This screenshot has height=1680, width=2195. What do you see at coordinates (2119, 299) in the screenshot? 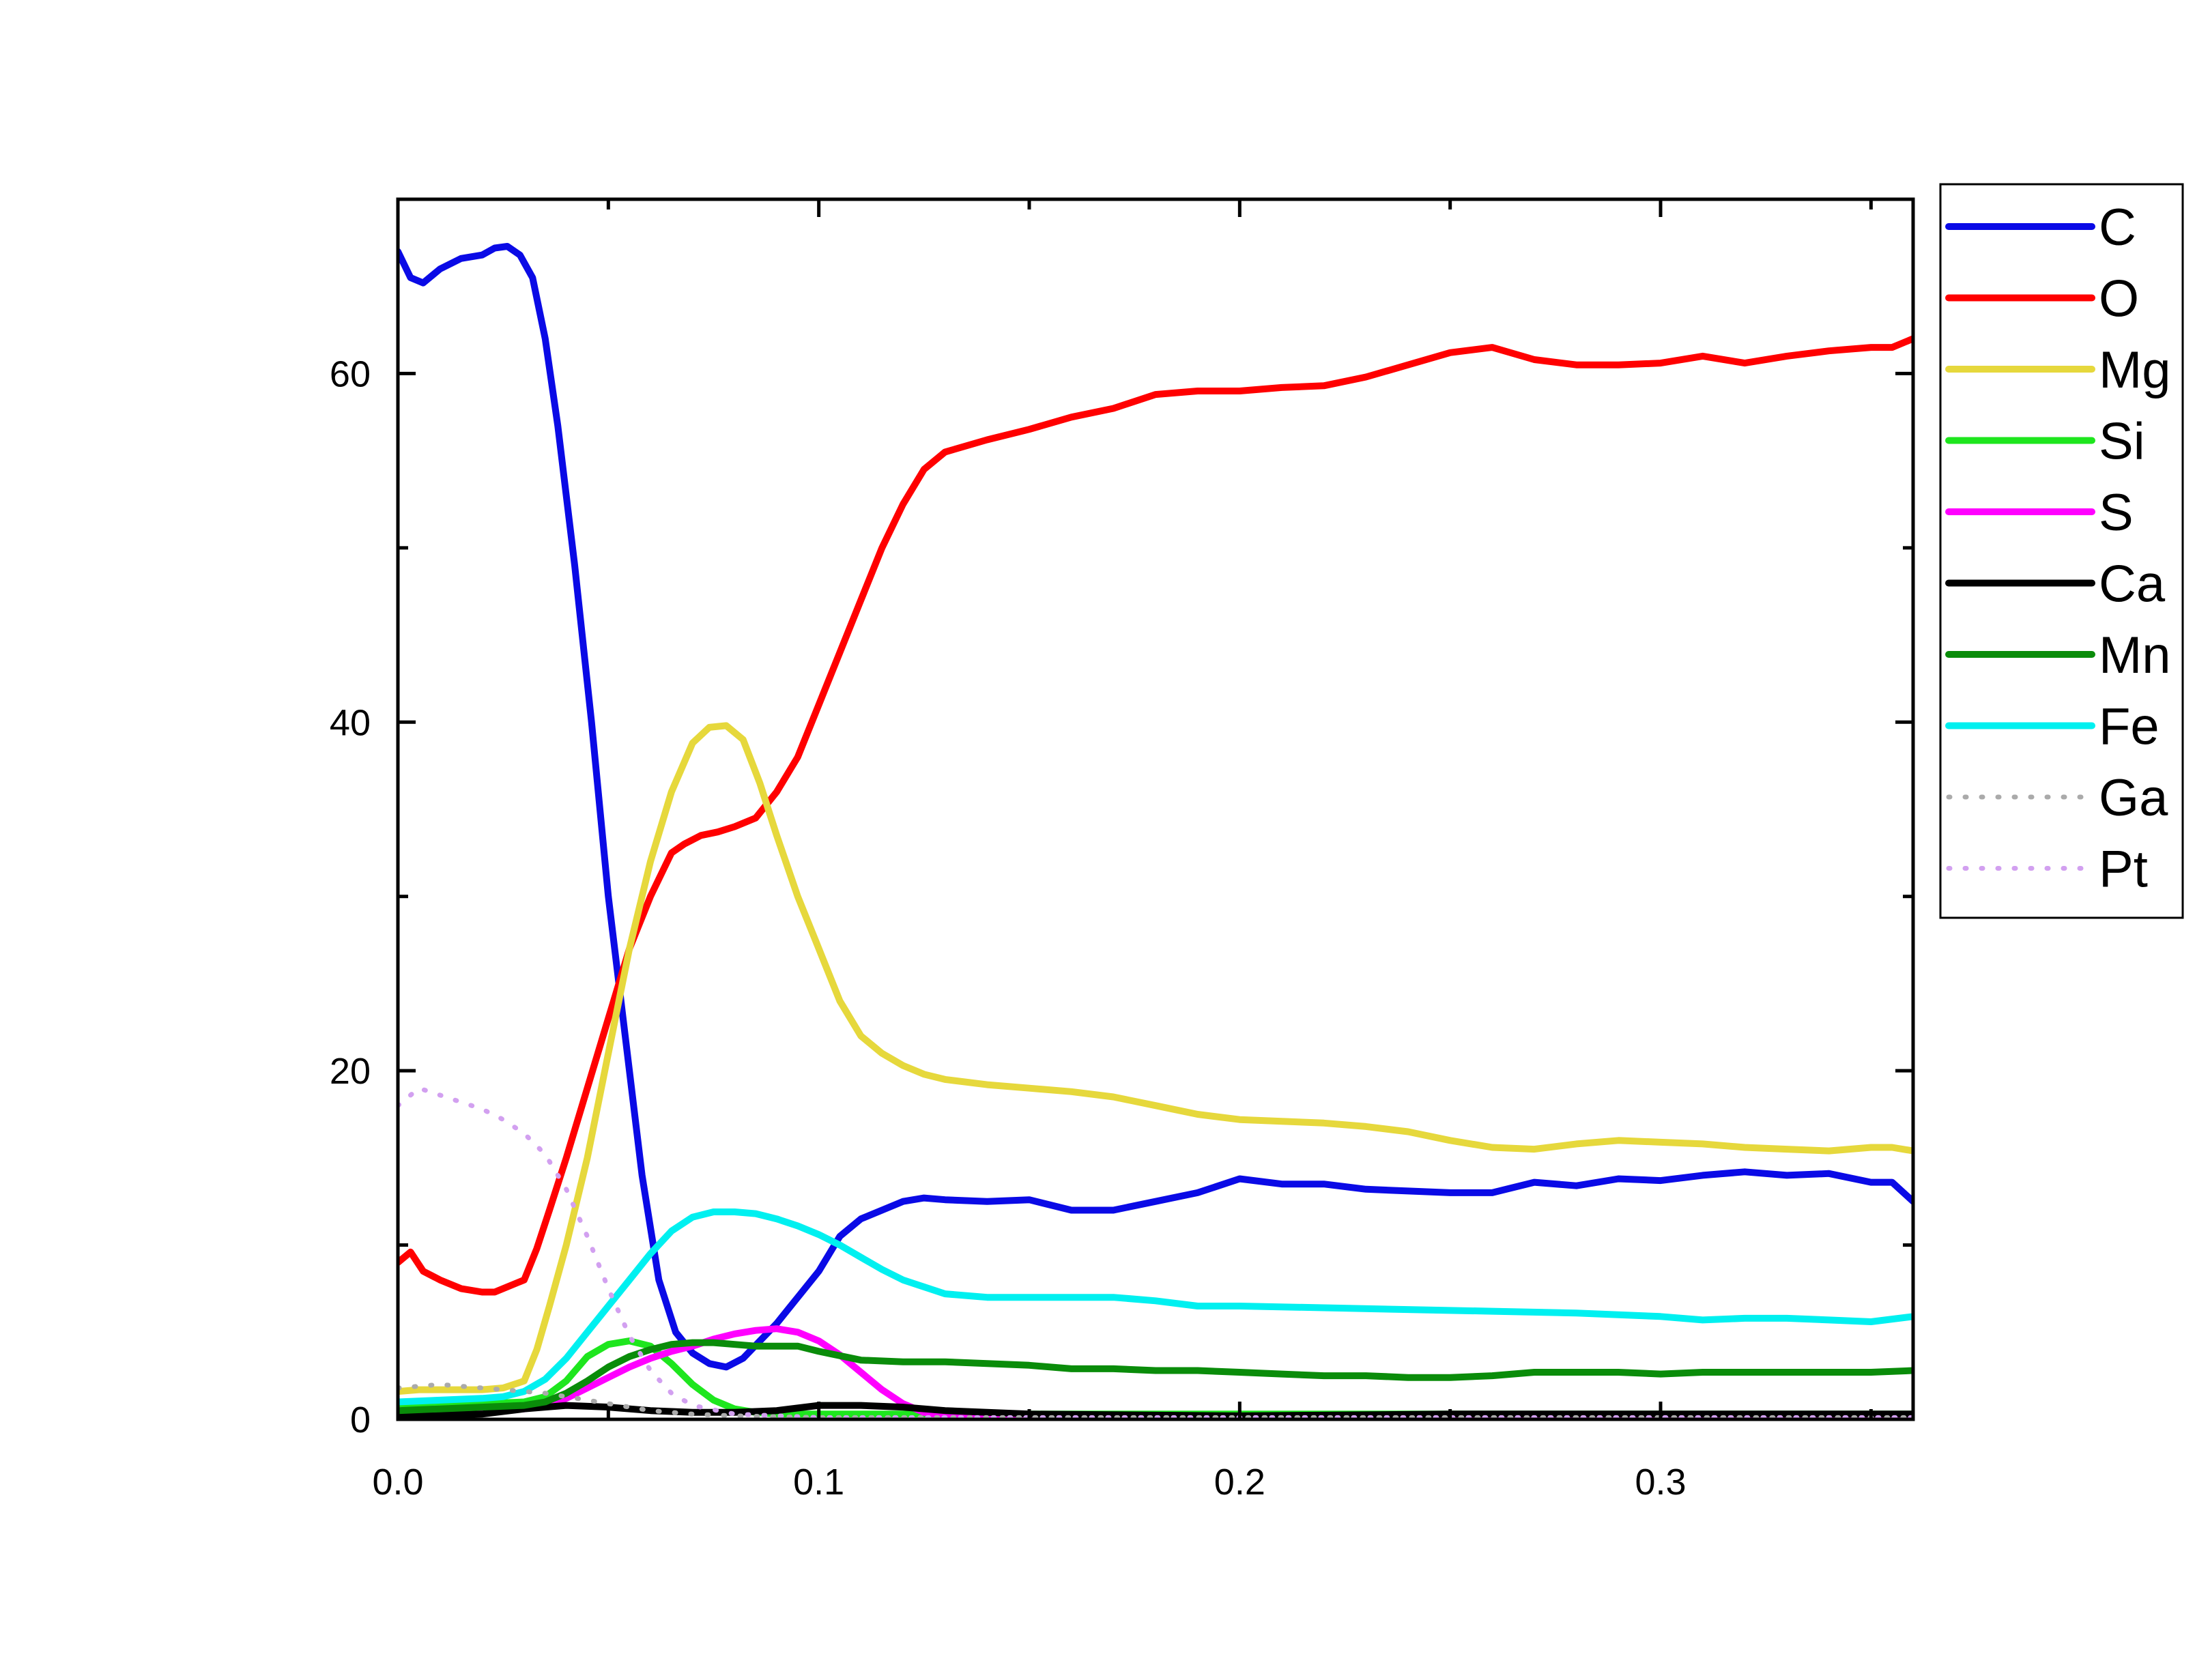
I see `legend-label: O` at bounding box center [2119, 299].